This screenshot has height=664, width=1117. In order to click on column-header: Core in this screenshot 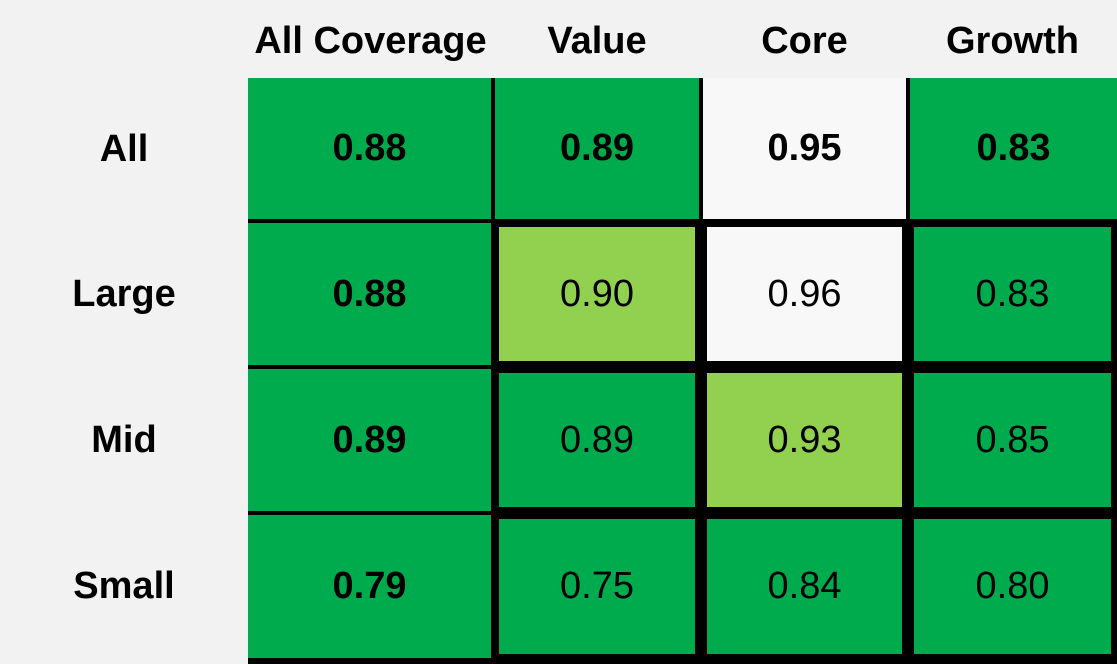, I will do `click(804, 40)`.